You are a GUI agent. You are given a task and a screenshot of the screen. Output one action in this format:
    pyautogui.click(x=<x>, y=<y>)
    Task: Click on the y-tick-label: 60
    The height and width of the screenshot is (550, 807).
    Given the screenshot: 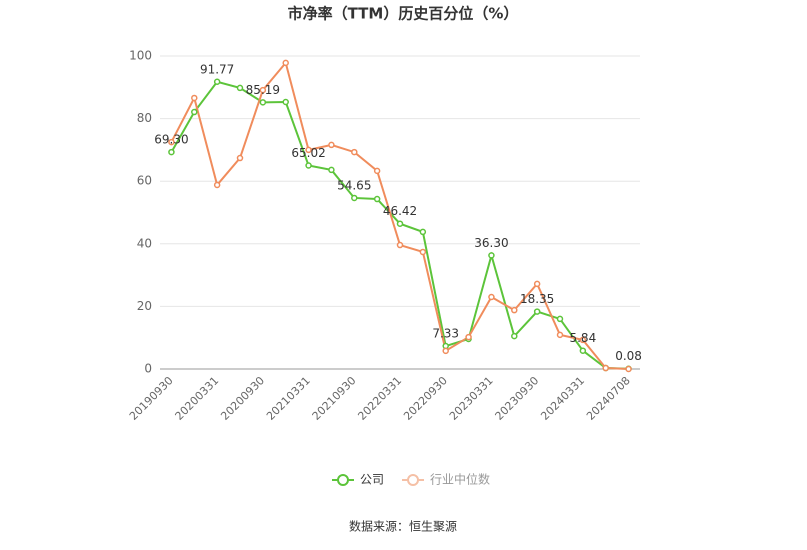 What is the action you would take?
    pyautogui.click(x=144, y=181)
    